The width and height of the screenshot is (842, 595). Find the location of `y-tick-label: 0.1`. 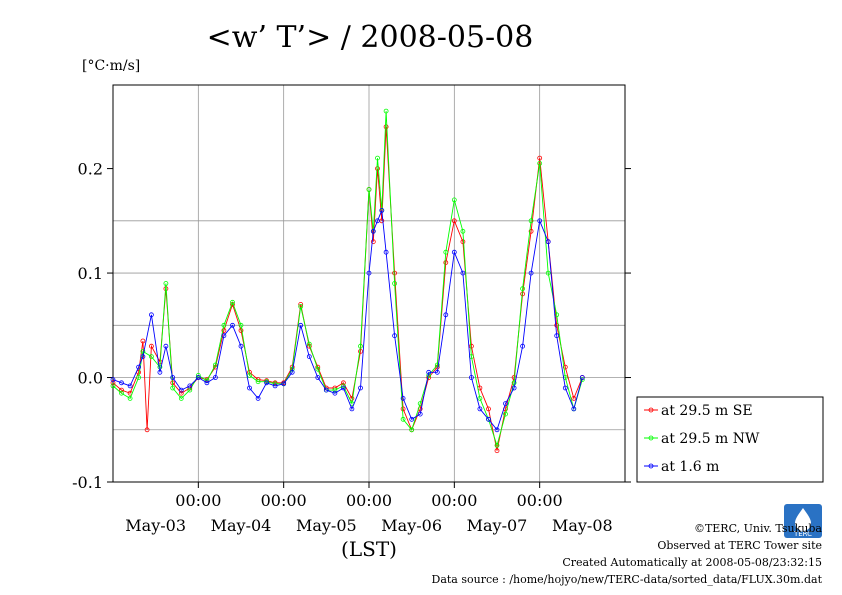

y-tick-label: 0.1 is located at coordinates (90, 273).